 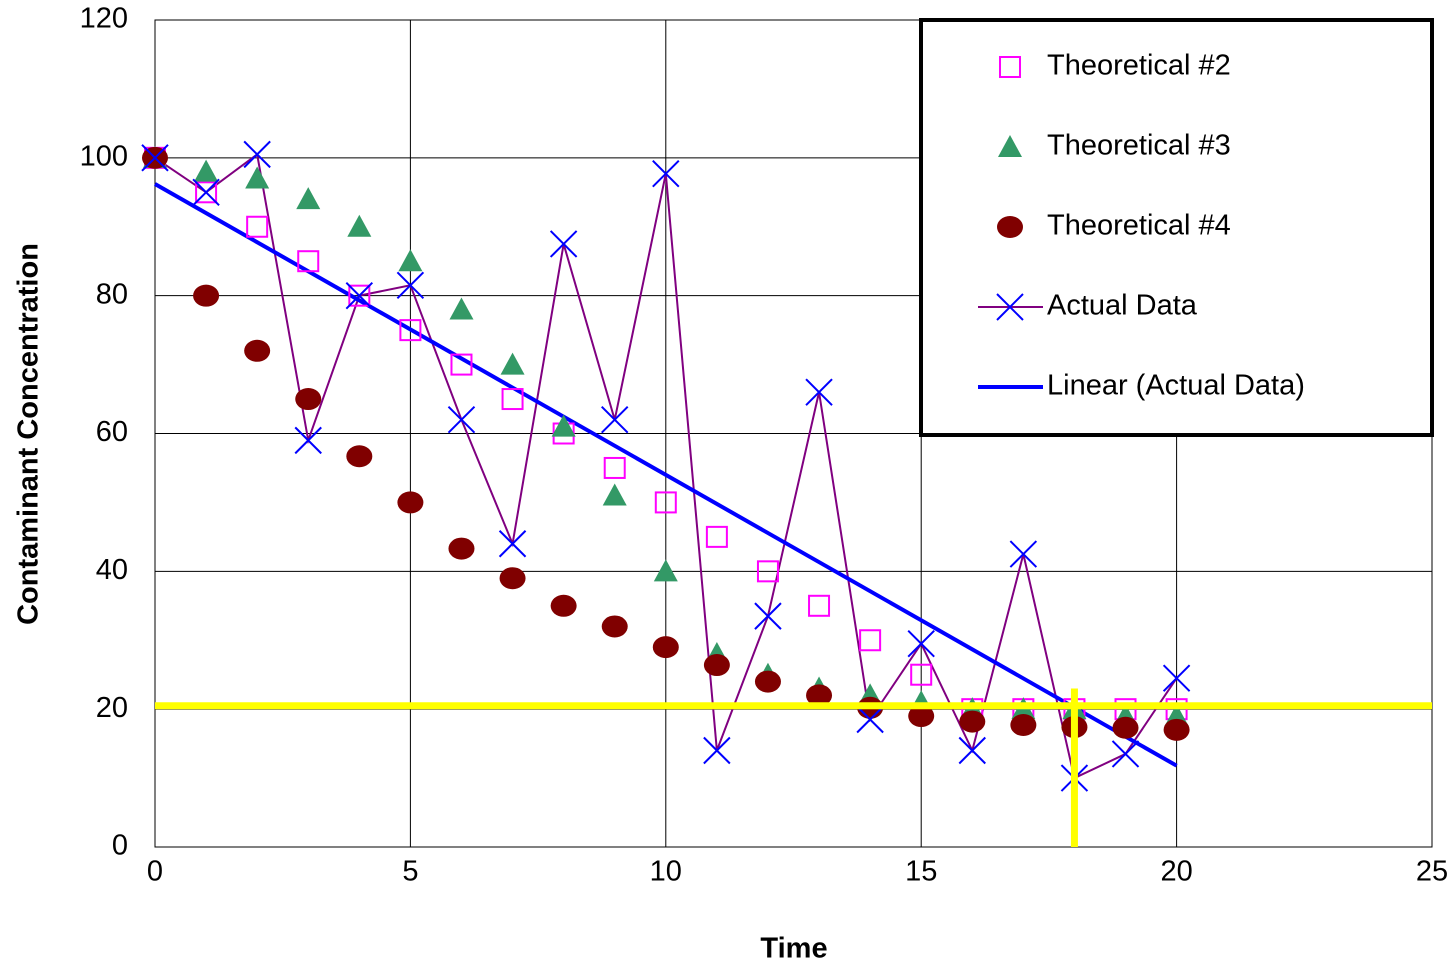 I want to click on y-axis-title: Contaminant Concentration, so click(x=29, y=434).